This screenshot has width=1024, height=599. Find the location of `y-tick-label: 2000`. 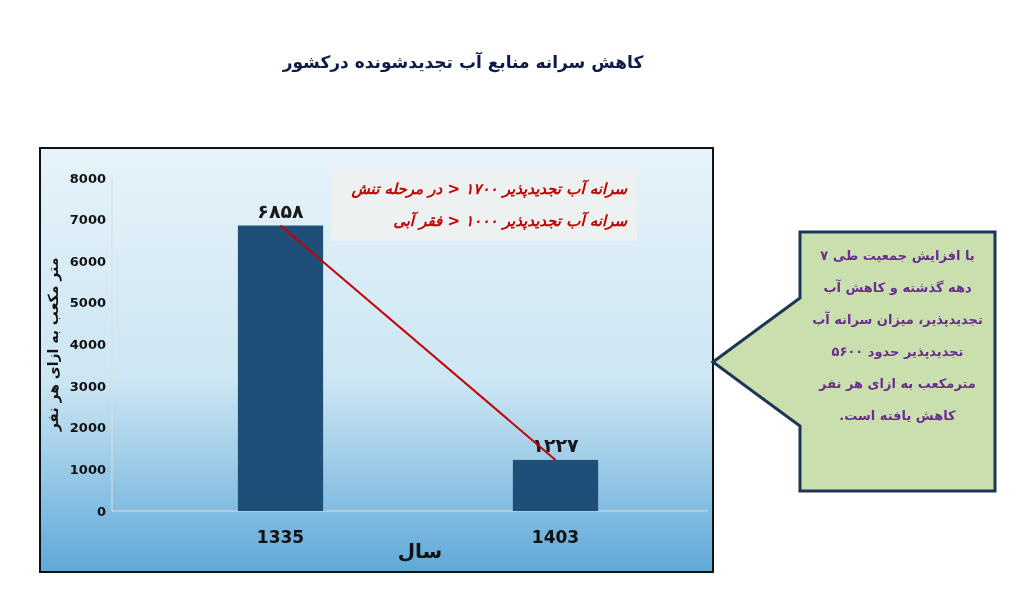

y-tick-label: 2000 is located at coordinates (87, 428).